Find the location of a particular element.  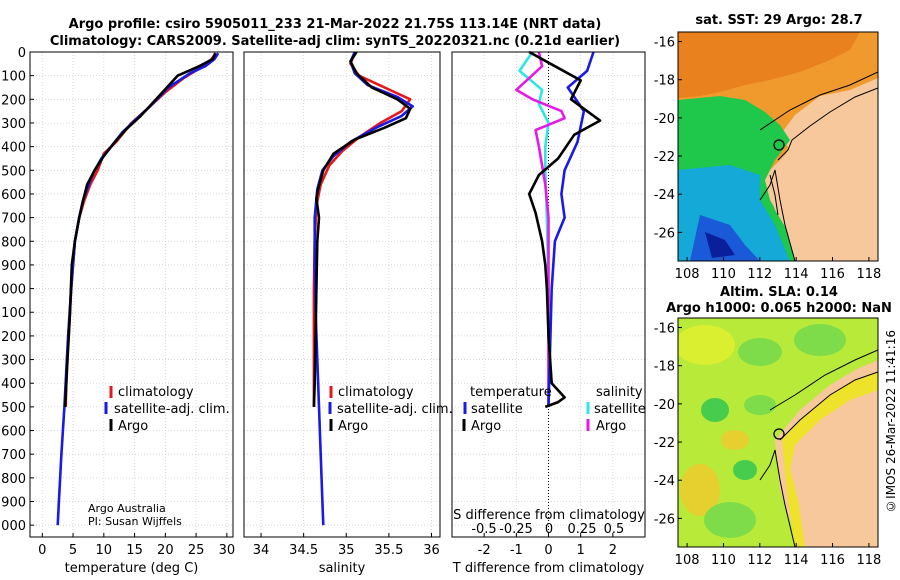

legend-temperature: temperature is located at coordinates (511, 392).